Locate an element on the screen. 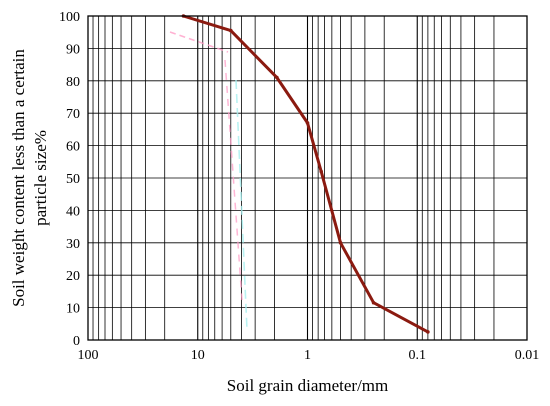  y-axis-title-line-2: particle size% is located at coordinates (40, 178).